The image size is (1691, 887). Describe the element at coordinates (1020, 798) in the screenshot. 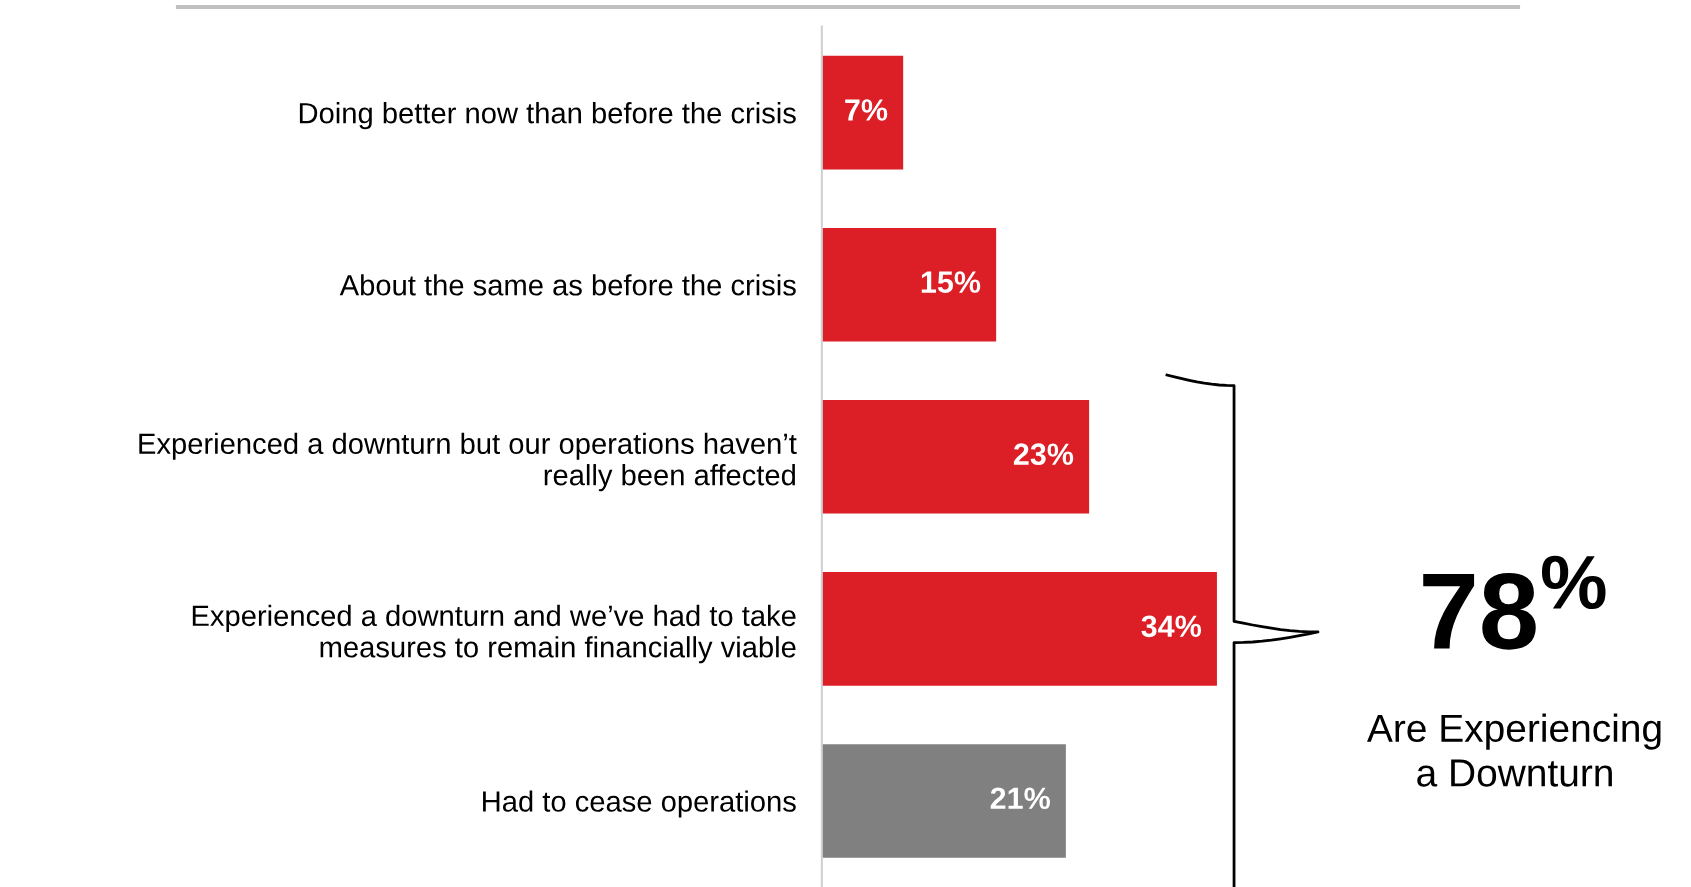

I see `data-label: 21%` at that location.